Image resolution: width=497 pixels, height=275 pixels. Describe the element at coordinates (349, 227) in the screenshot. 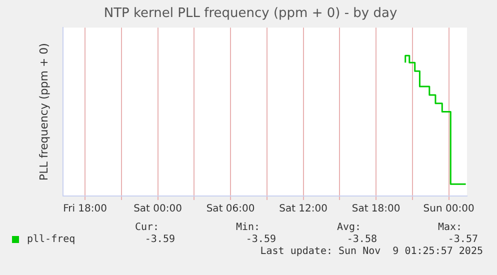

I see `text: Avg:` at that location.